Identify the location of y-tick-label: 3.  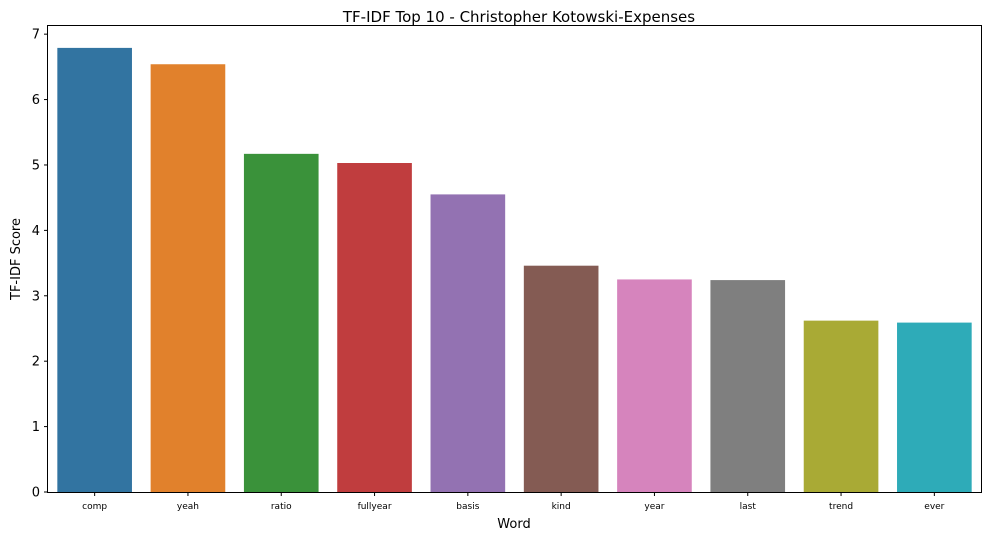
(36, 296).